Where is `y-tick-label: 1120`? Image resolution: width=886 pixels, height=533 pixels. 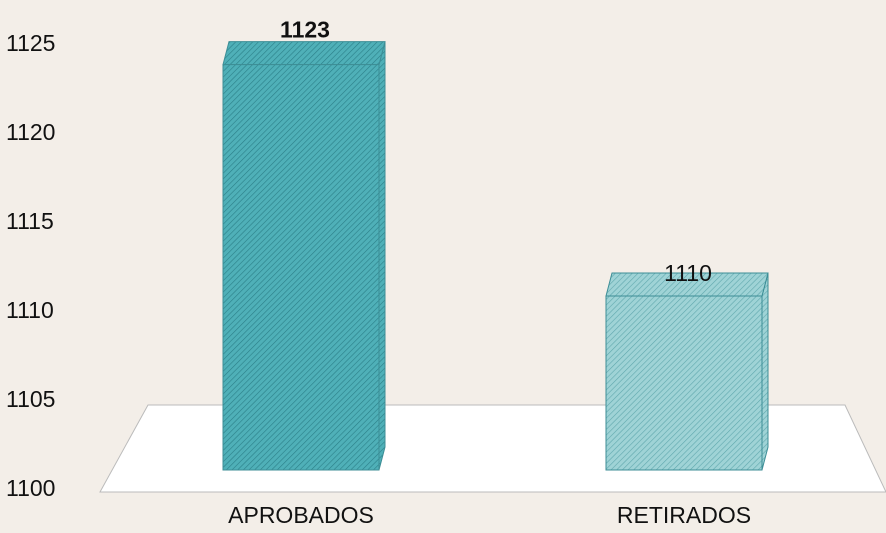
y-tick-label: 1120 is located at coordinates (30, 132).